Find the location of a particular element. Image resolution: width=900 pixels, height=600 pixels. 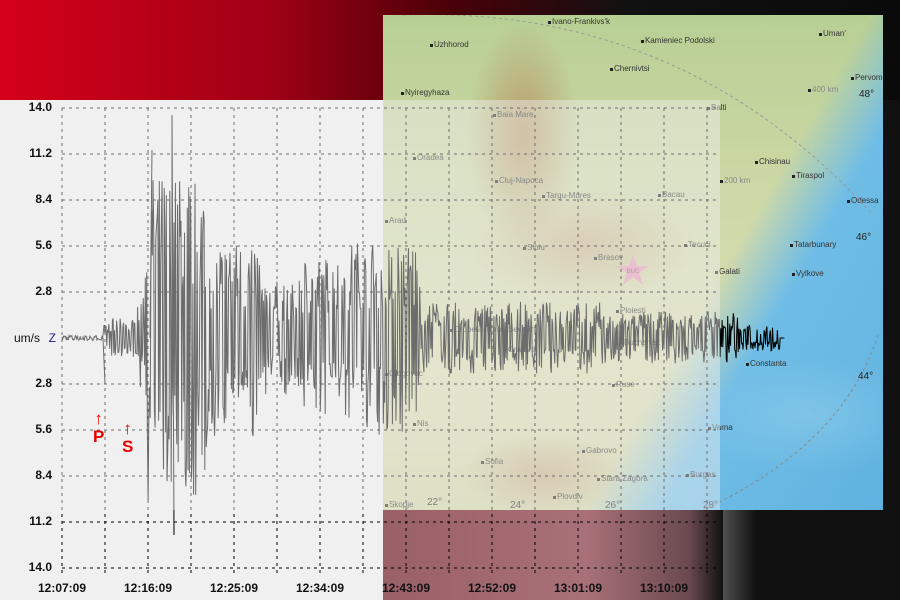

s-phase-marker: ↑ S is located at coordinates (128, 437).